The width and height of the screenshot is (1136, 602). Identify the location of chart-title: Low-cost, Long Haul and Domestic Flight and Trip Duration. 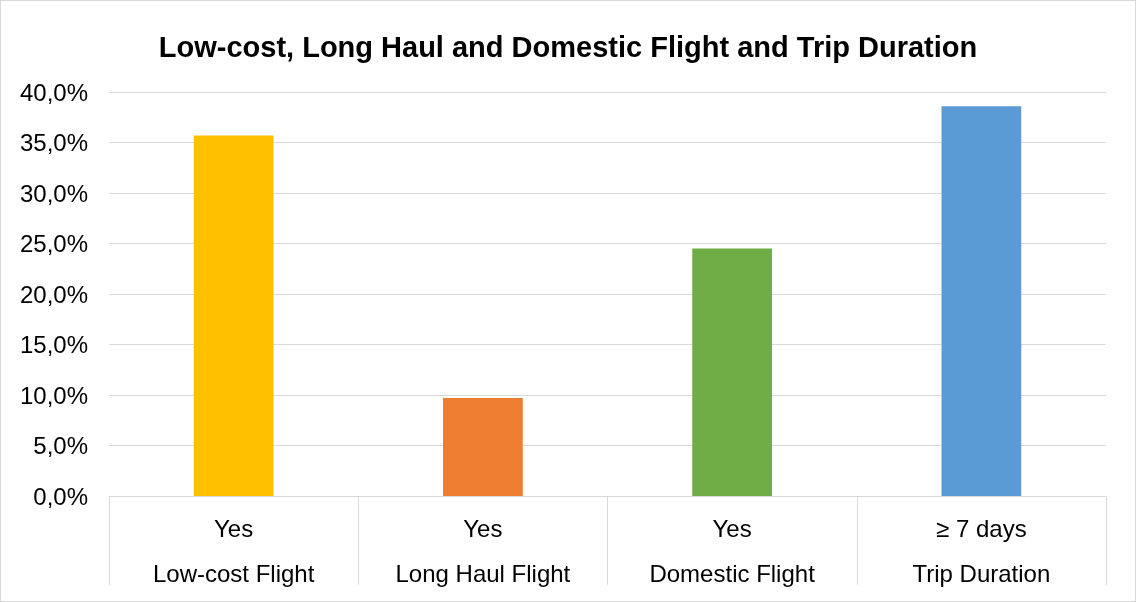
(568, 46).